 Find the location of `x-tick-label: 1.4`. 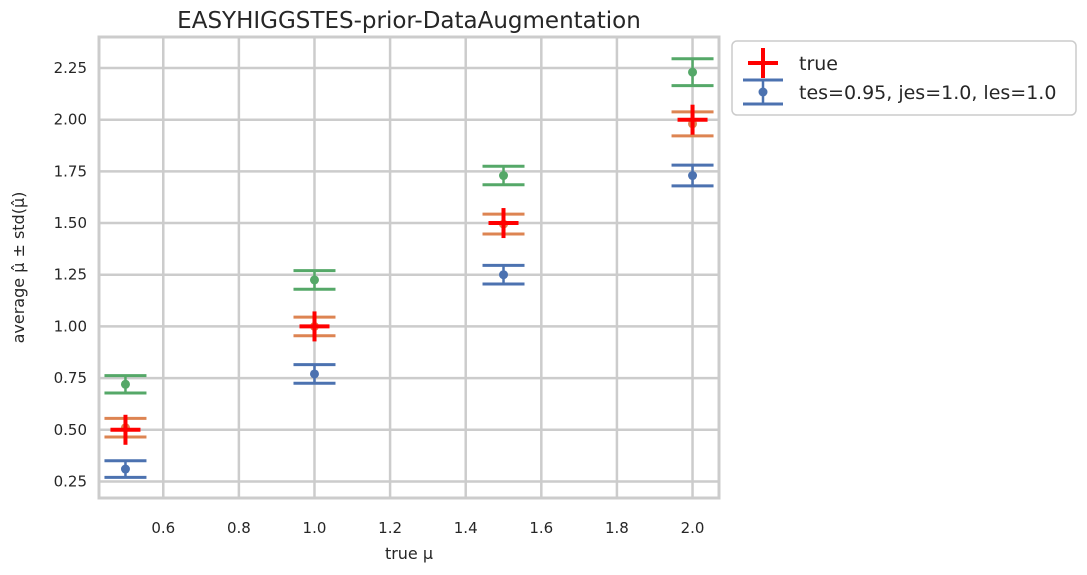

x-tick-label: 1.4 is located at coordinates (466, 528).